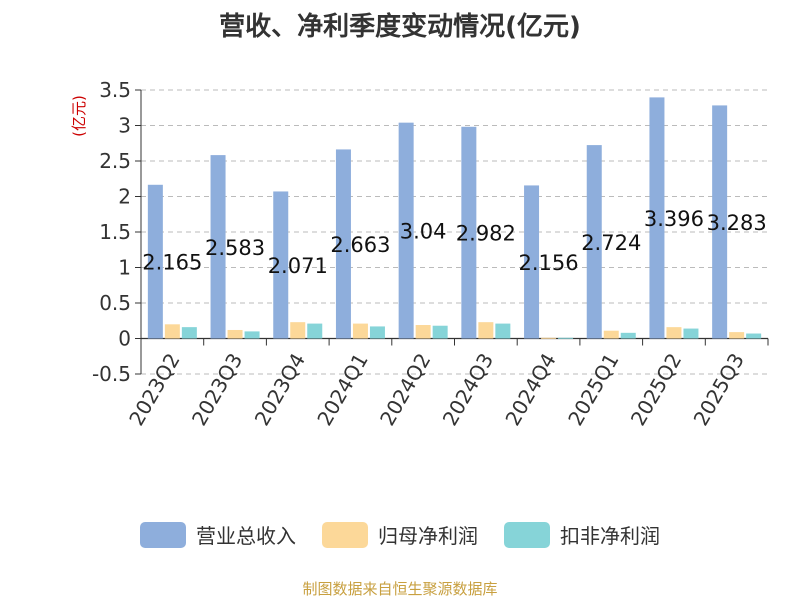 The image size is (800, 600). I want to click on y-tick-label: 3, so click(124, 126).